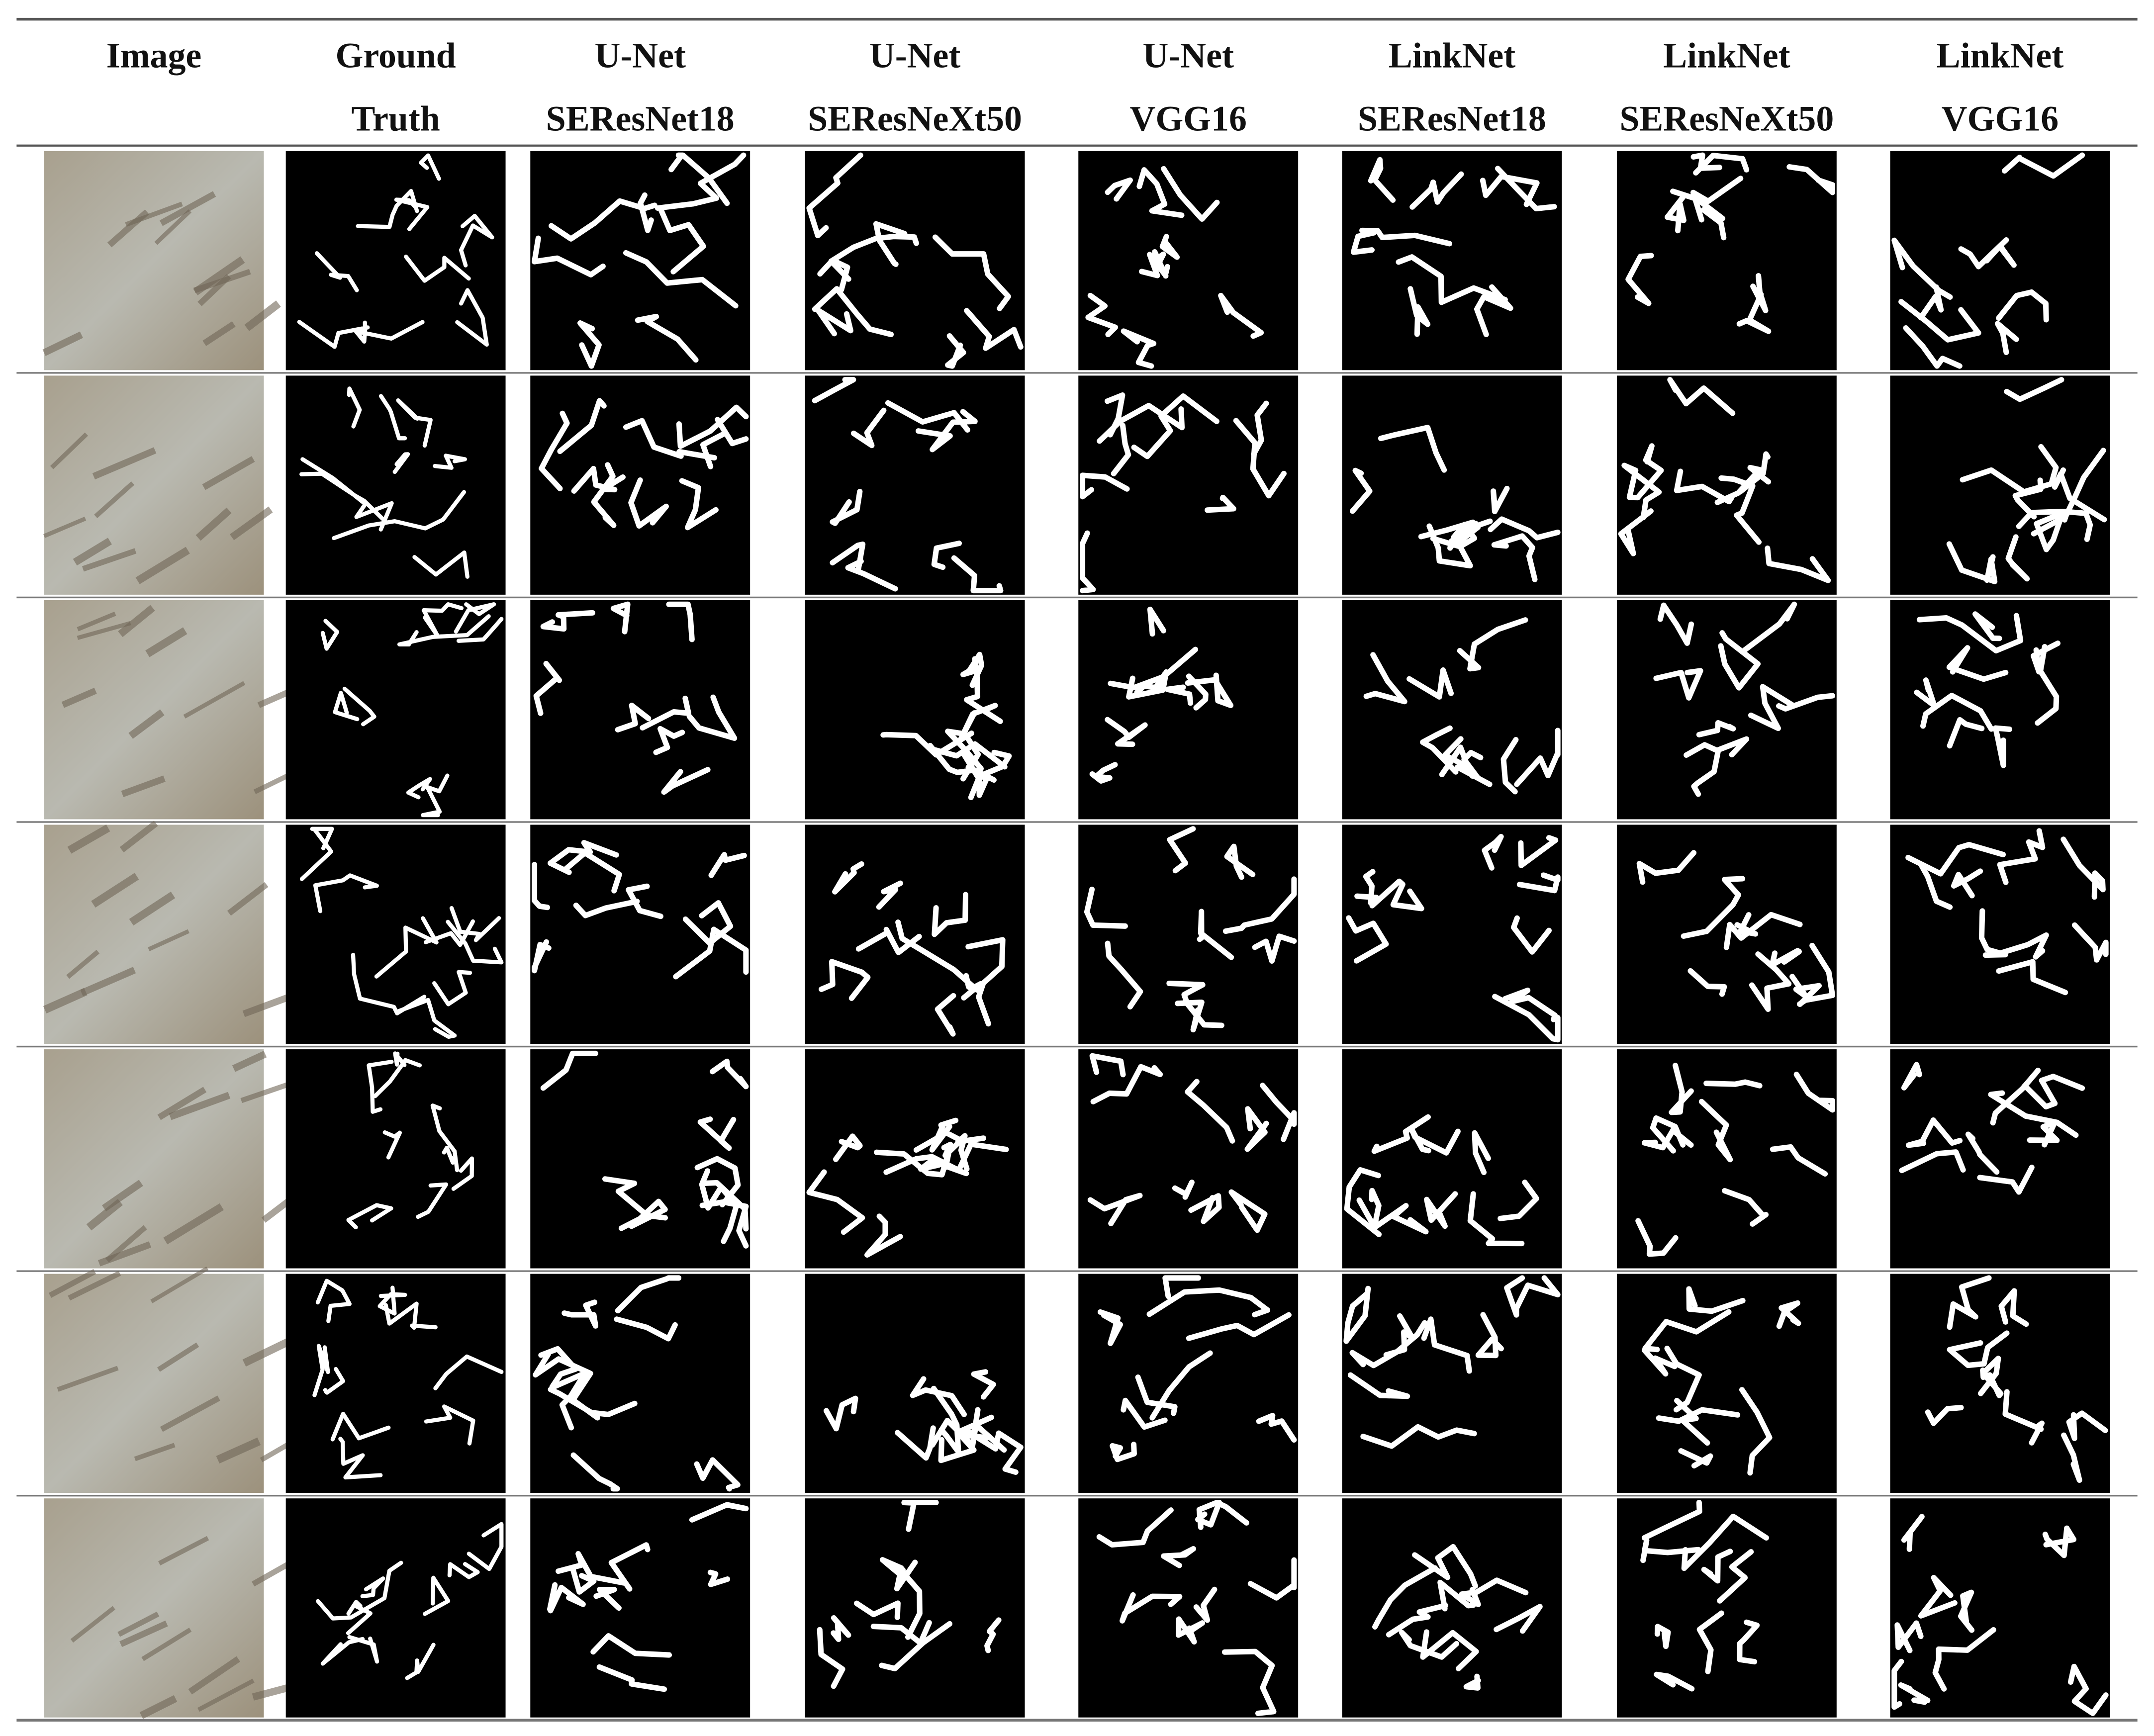  I want to click on column-header: LinkNet, so click(1726, 55).